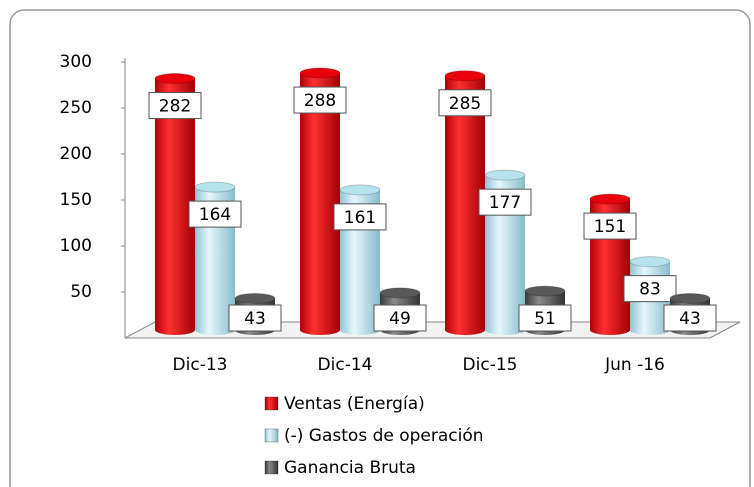 This screenshot has height=487, width=754. What do you see at coordinates (81, 292) in the screenshot?
I see `y-tick-label: 50` at bounding box center [81, 292].